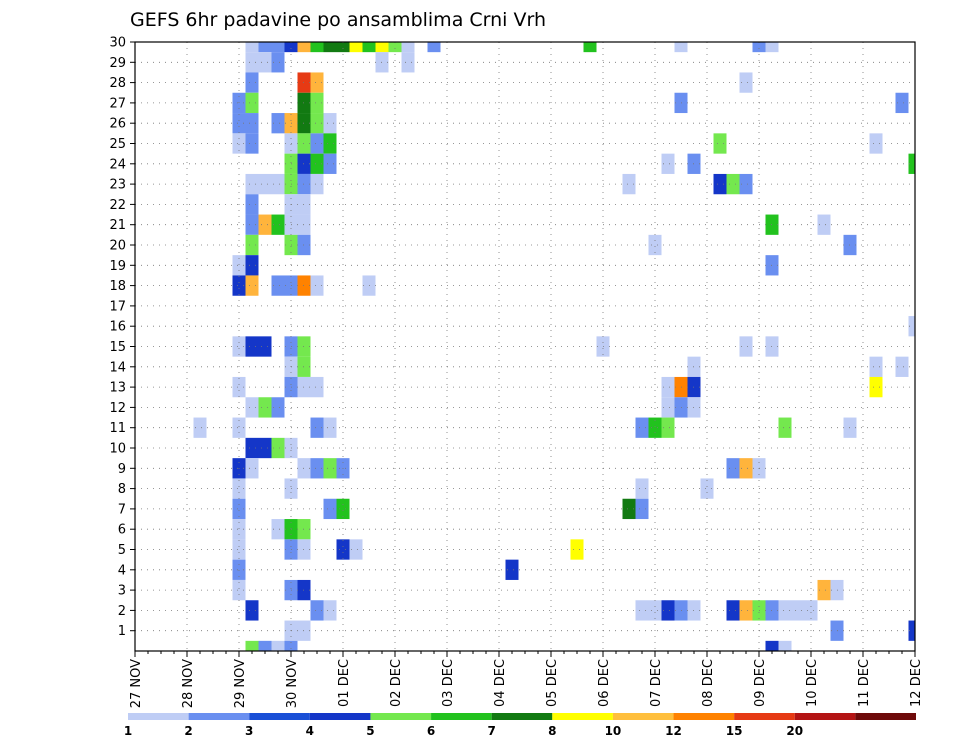  Describe the element at coordinates (117, 286) in the screenshot. I see `y-tick-label: 18` at that location.